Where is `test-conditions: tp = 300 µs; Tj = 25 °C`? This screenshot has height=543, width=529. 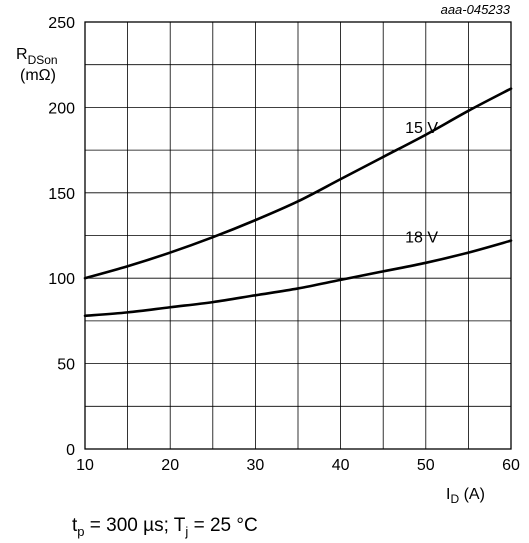
test-conditions: tp = 300 µs; Tj = 25 °C is located at coordinates (165, 527).